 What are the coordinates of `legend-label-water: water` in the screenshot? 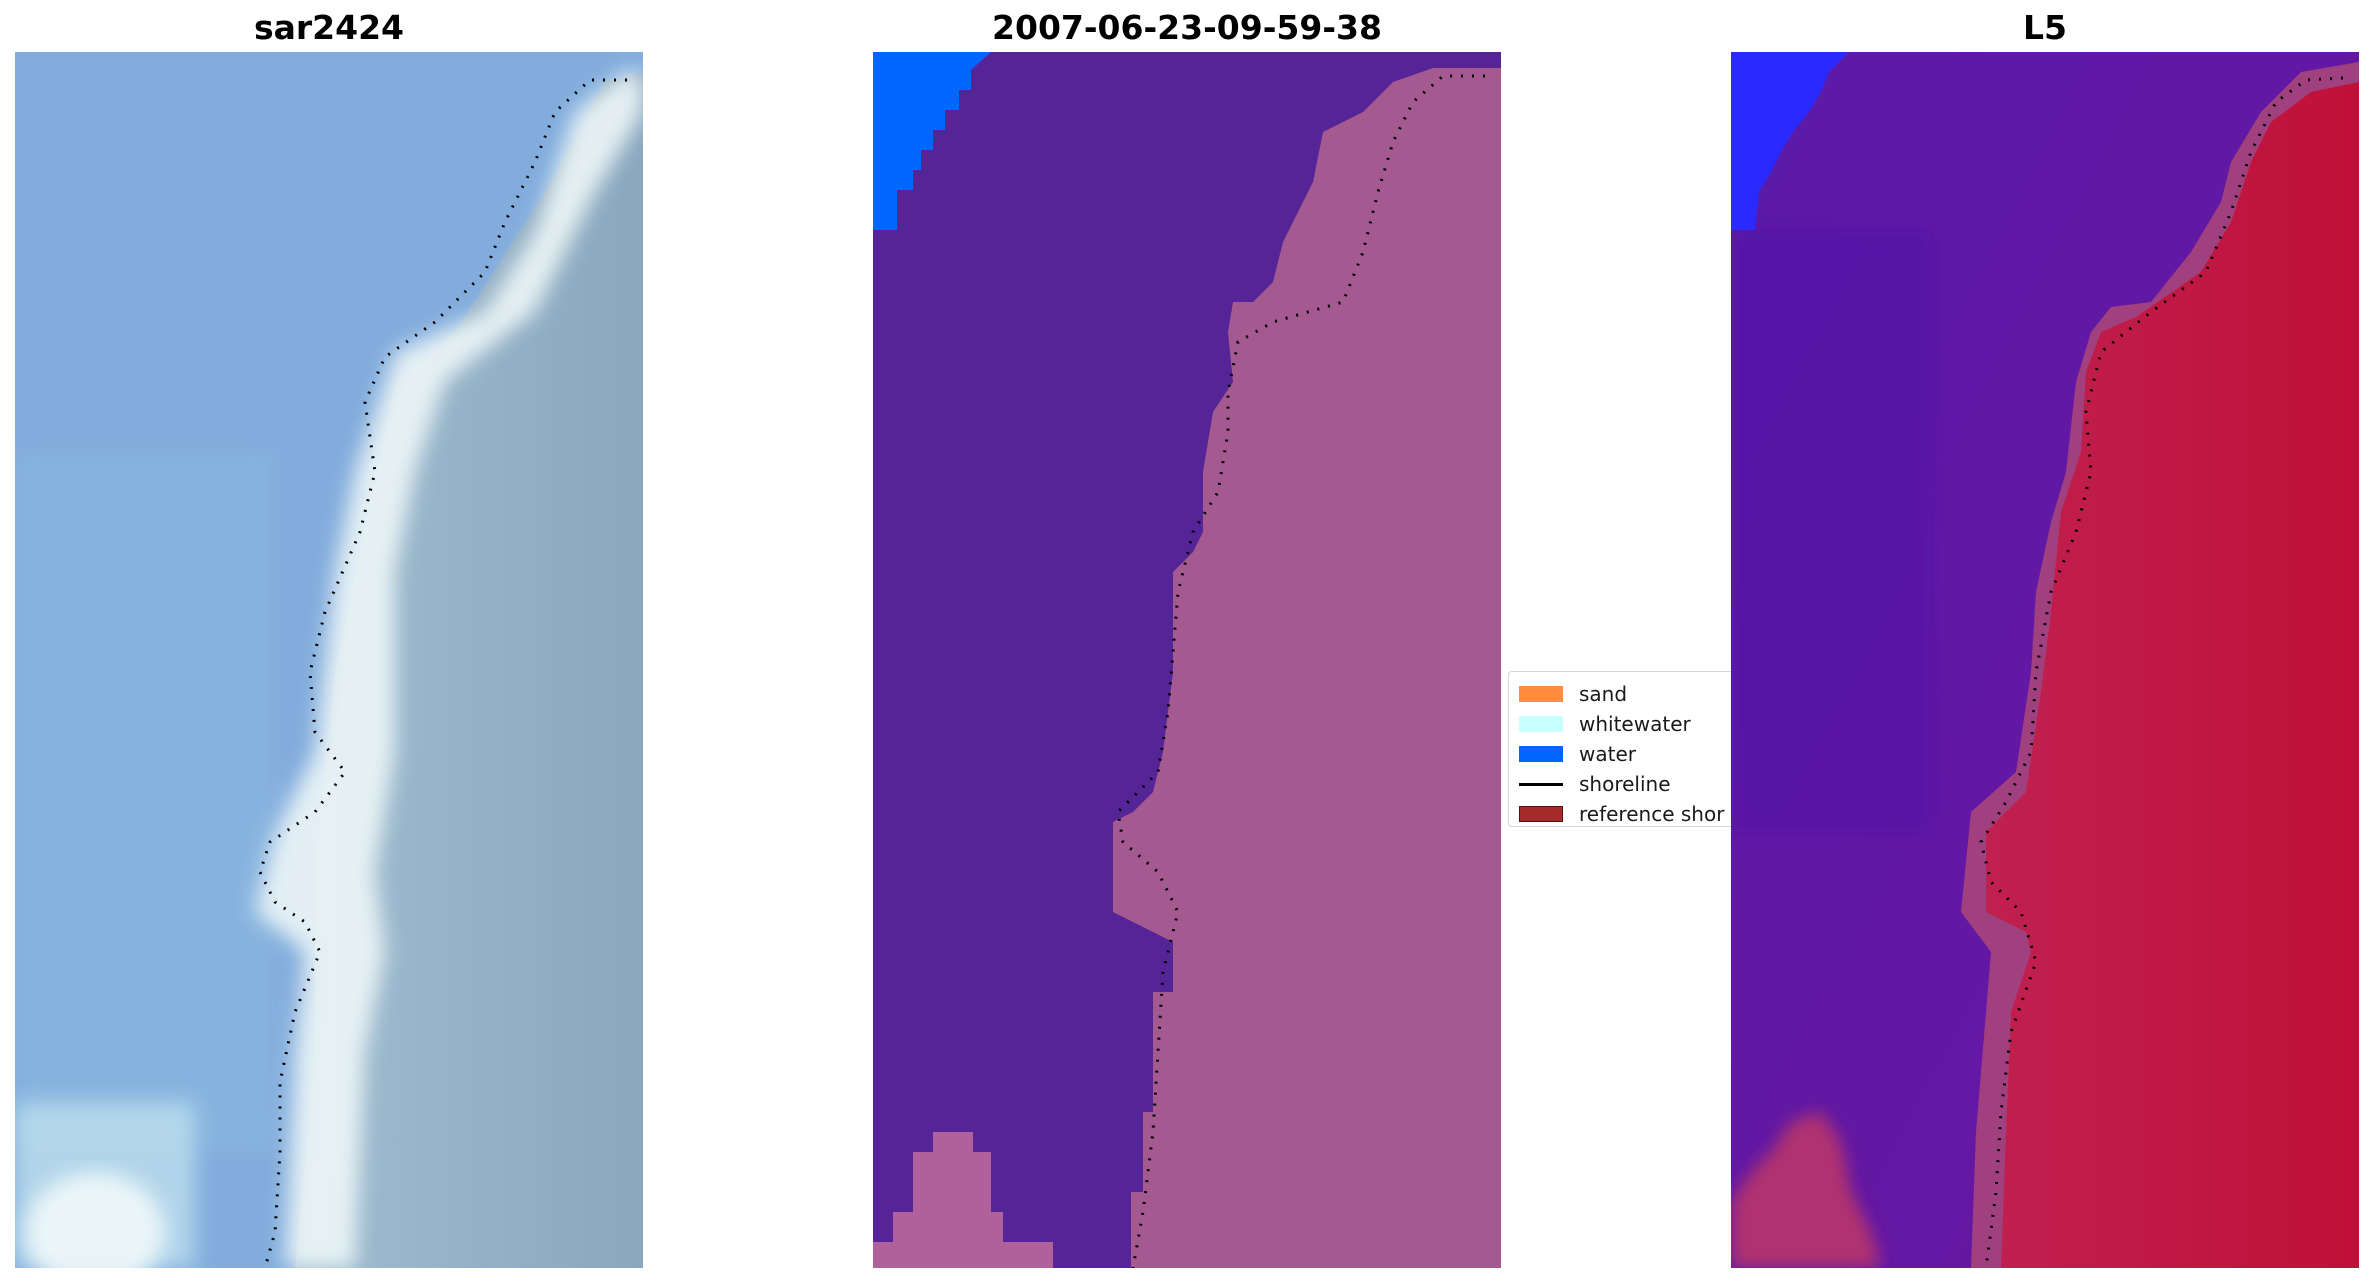 It's located at (1607, 754).